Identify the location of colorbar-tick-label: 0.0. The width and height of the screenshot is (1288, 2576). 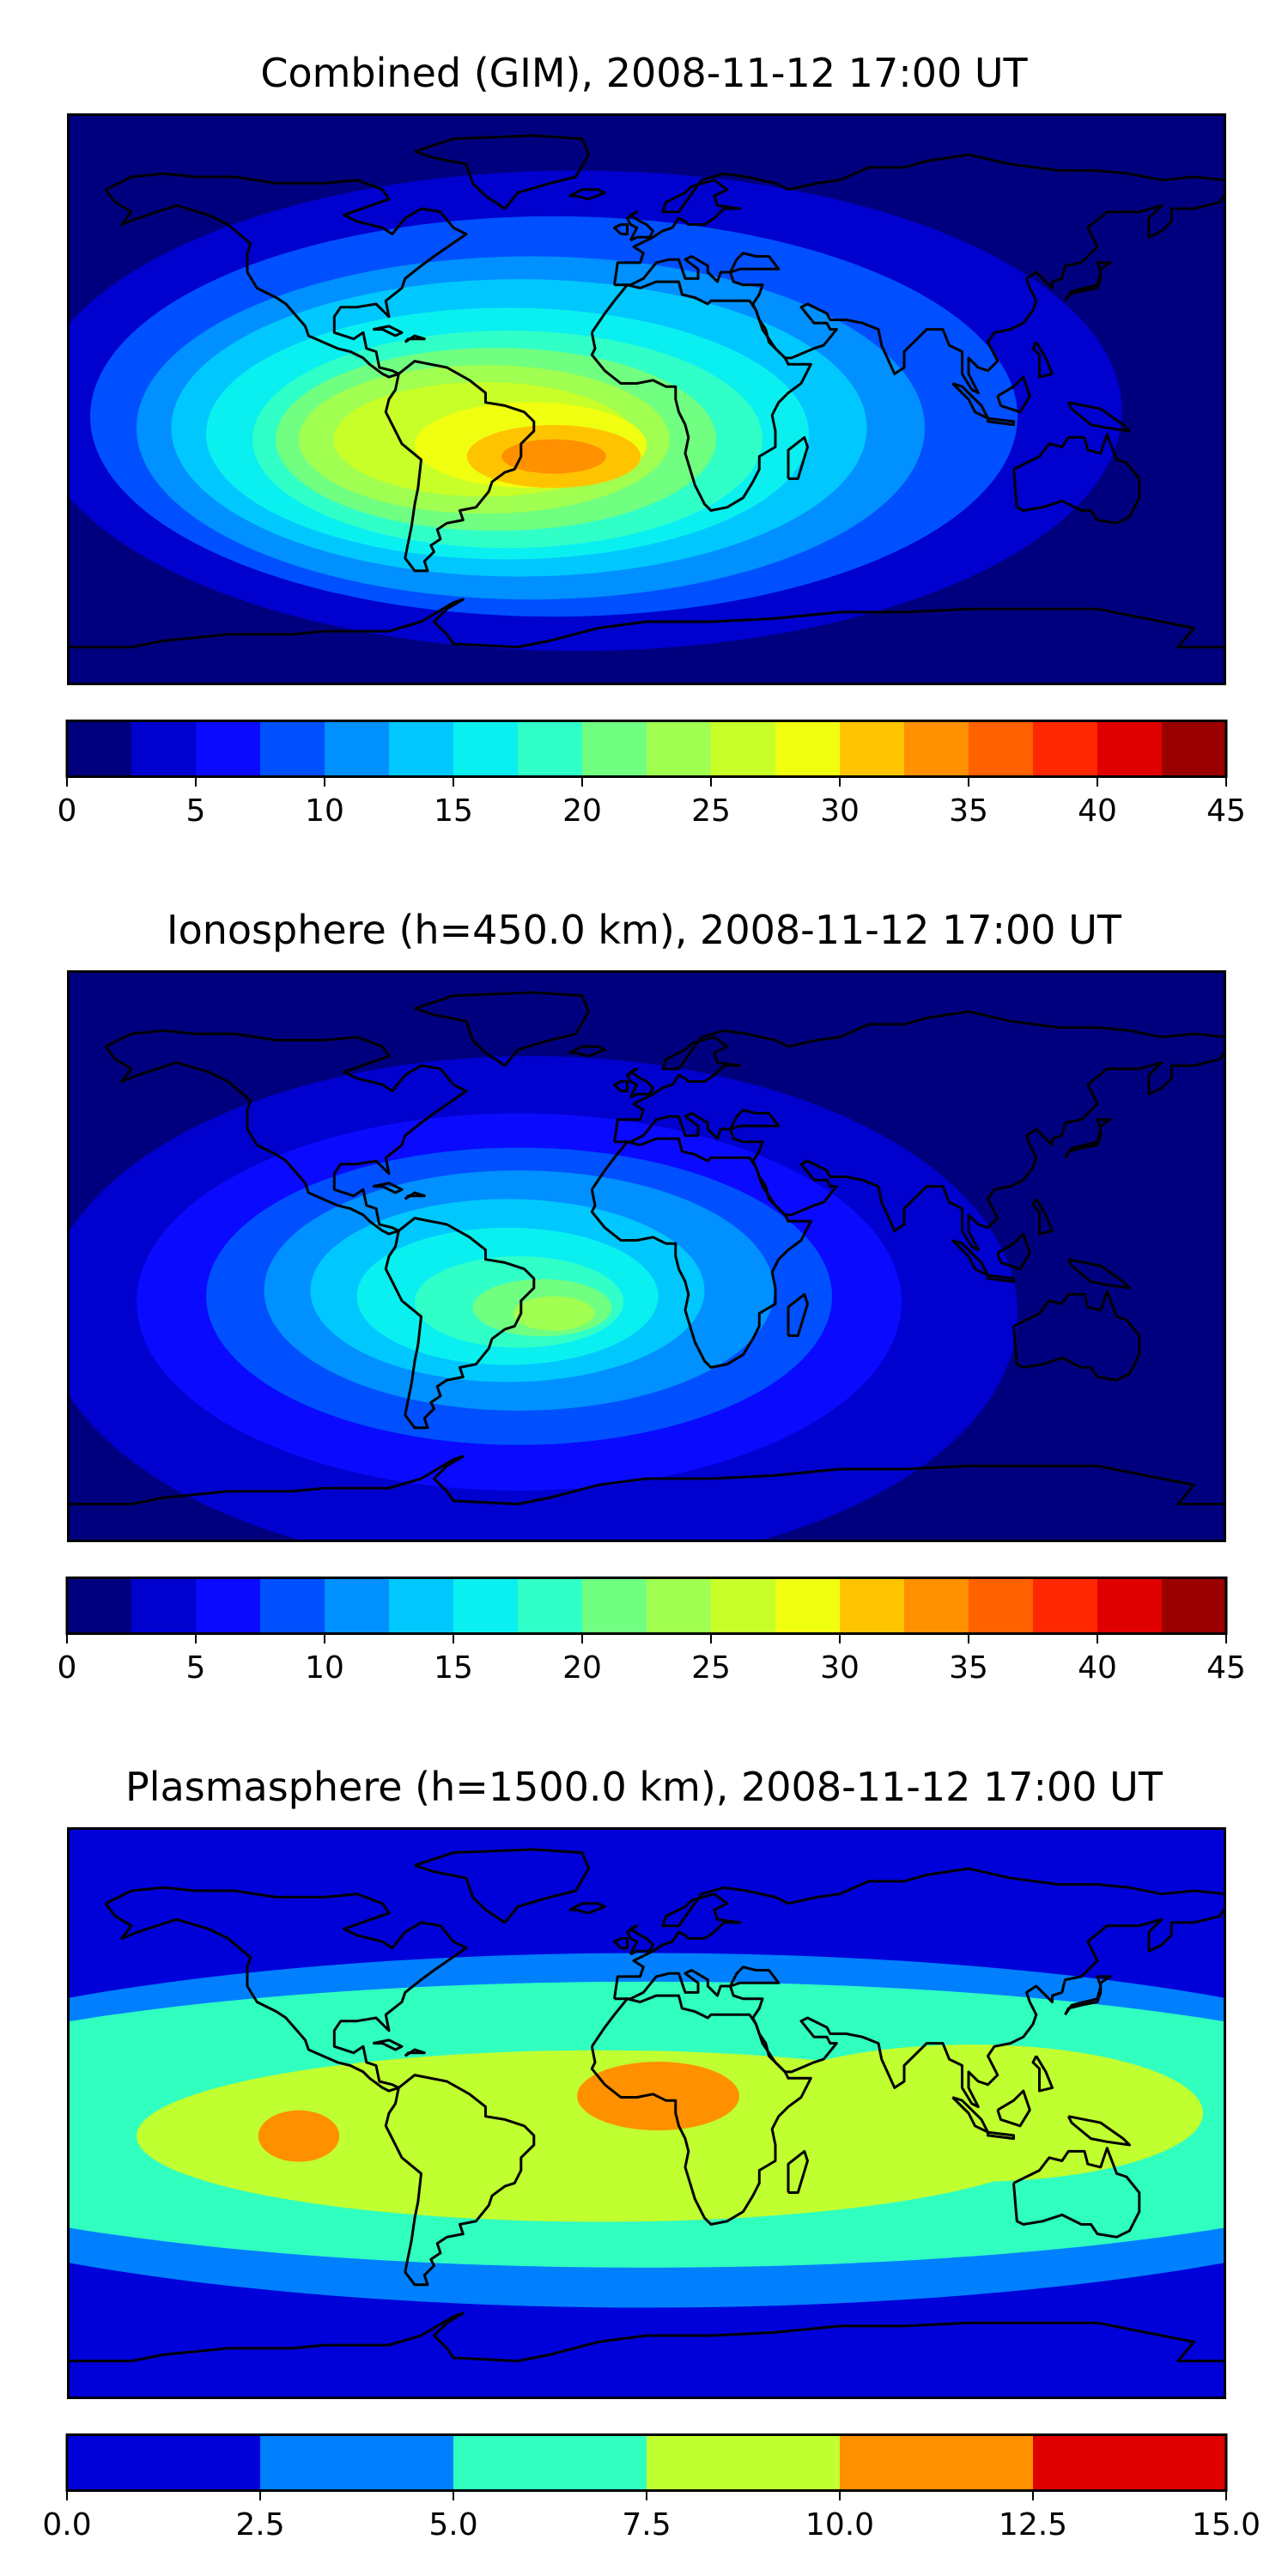
(66, 2525).